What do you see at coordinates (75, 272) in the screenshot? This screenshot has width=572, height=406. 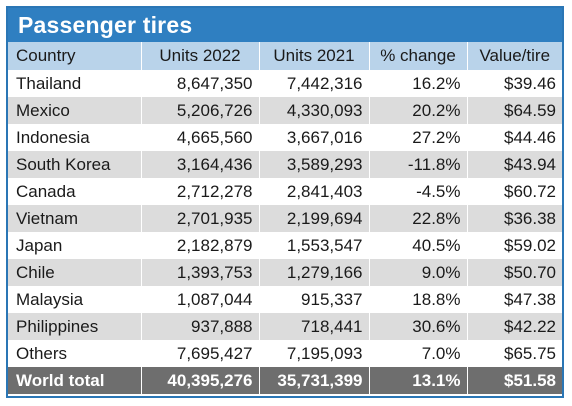 I see `country-cell: Chile` at bounding box center [75, 272].